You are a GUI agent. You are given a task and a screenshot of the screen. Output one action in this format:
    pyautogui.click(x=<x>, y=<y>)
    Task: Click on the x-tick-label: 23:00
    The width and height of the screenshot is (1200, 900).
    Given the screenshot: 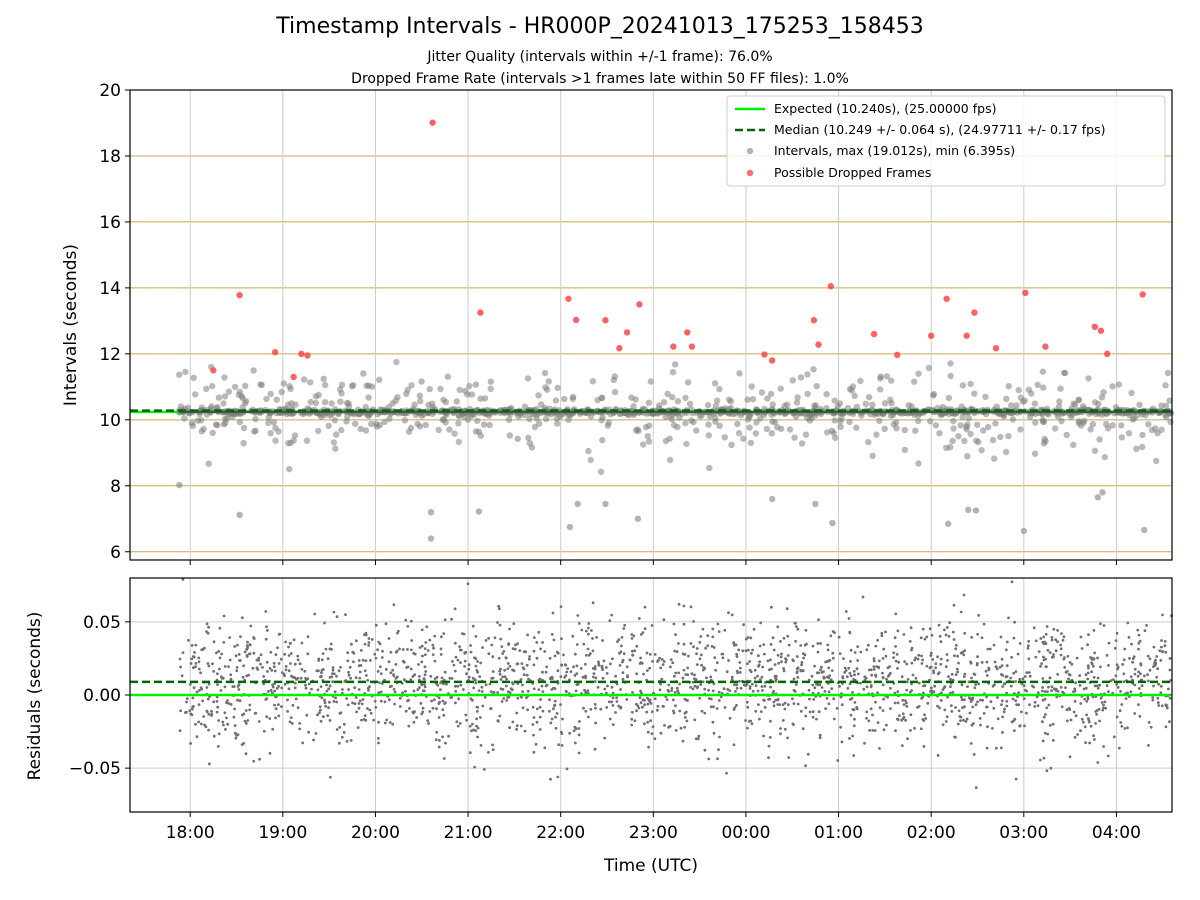 What is the action you would take?
    pyautogui.click(x=653, y=833)
    